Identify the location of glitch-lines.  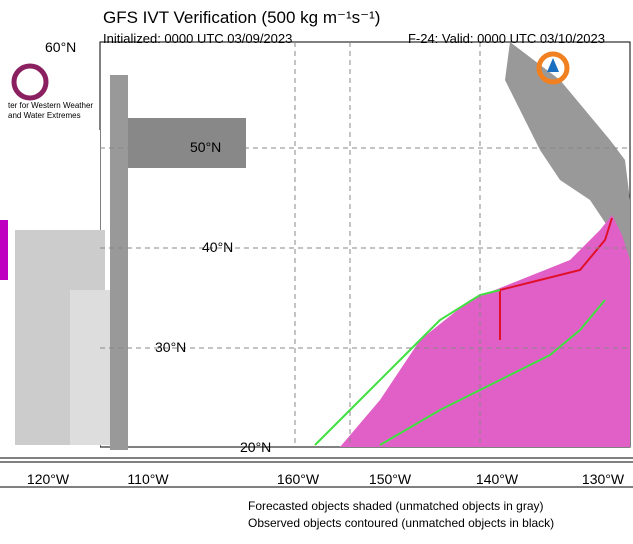
(316, 472).